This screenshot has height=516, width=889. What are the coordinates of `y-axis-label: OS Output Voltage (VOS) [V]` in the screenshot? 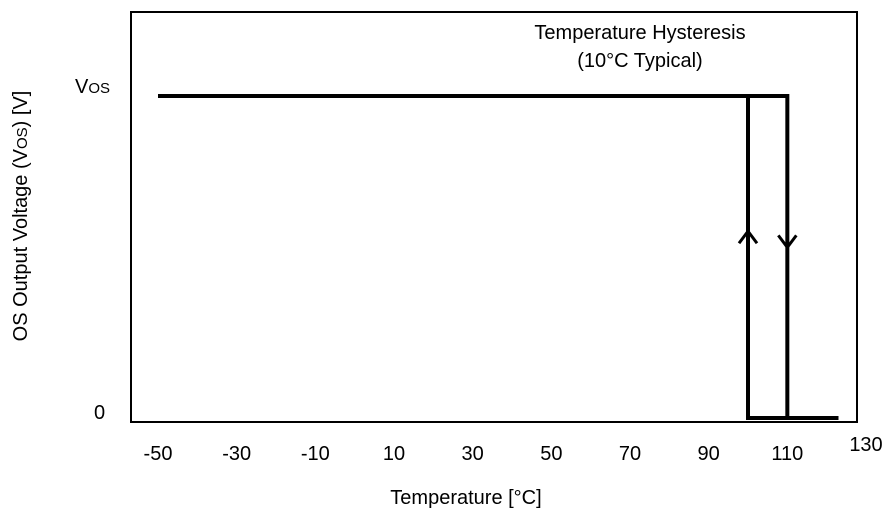 It's located at (21, 216).